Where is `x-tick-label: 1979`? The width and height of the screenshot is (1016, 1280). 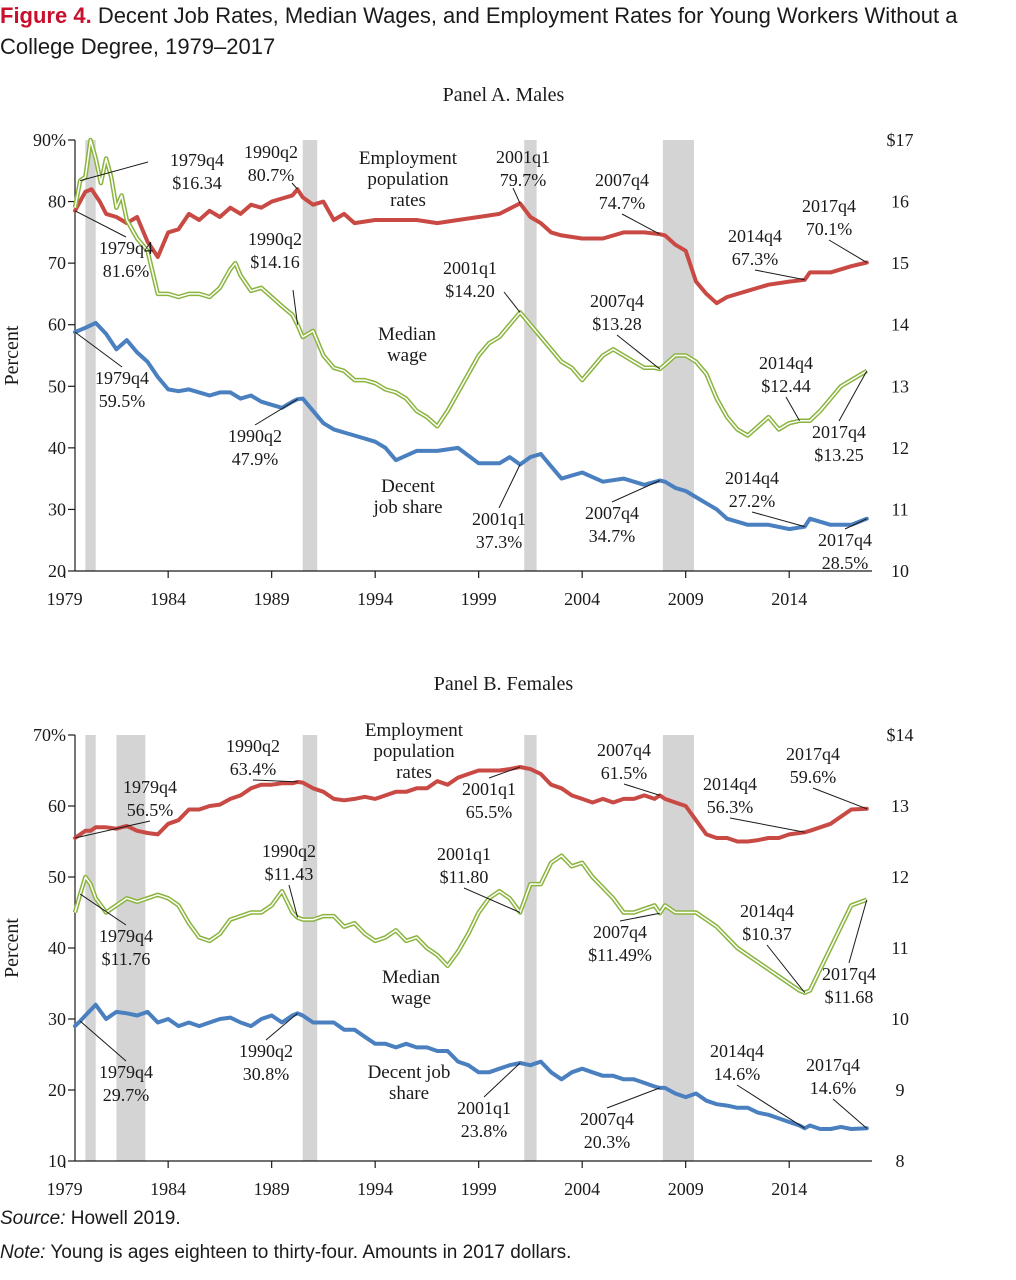
x-tick-label: 1979 is located at coordinates (65, 1189).